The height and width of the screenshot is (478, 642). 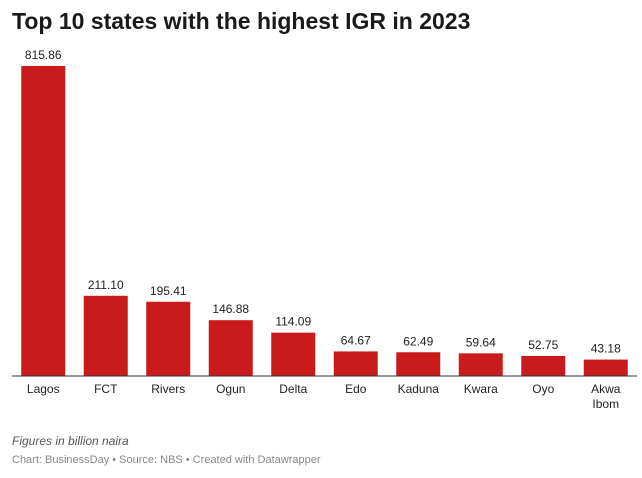 What do you see at coordinates (543, 345) in the screenshot?
I see `value-label: 52.75` at bounding box center [543, 345].